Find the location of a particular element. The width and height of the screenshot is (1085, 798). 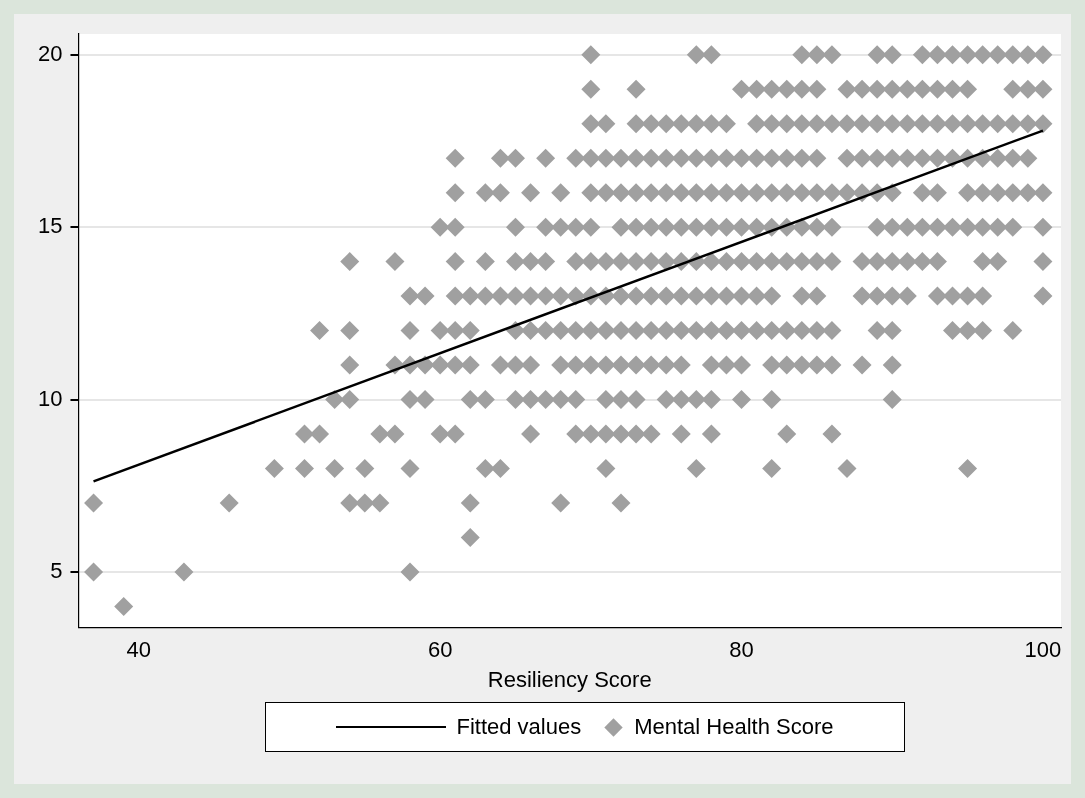

x-axis-title: Resiliency Score is located at coordinates (569, 679).